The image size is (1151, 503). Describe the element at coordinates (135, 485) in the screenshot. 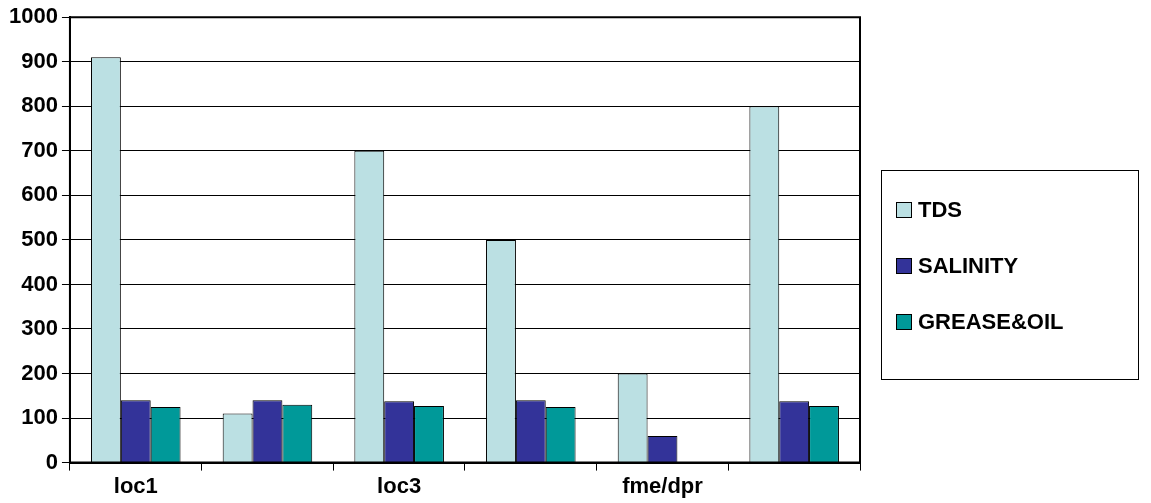

I see `x-tick-label: loc1` at that location.